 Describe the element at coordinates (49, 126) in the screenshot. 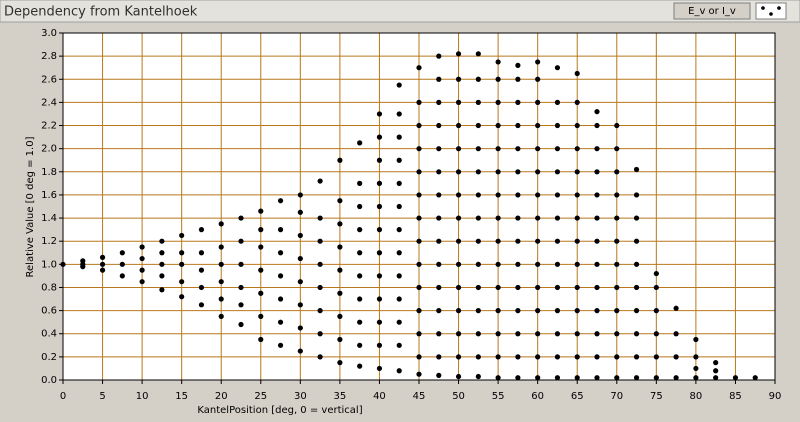

I see `y-tick-label: 2.2` at that location.